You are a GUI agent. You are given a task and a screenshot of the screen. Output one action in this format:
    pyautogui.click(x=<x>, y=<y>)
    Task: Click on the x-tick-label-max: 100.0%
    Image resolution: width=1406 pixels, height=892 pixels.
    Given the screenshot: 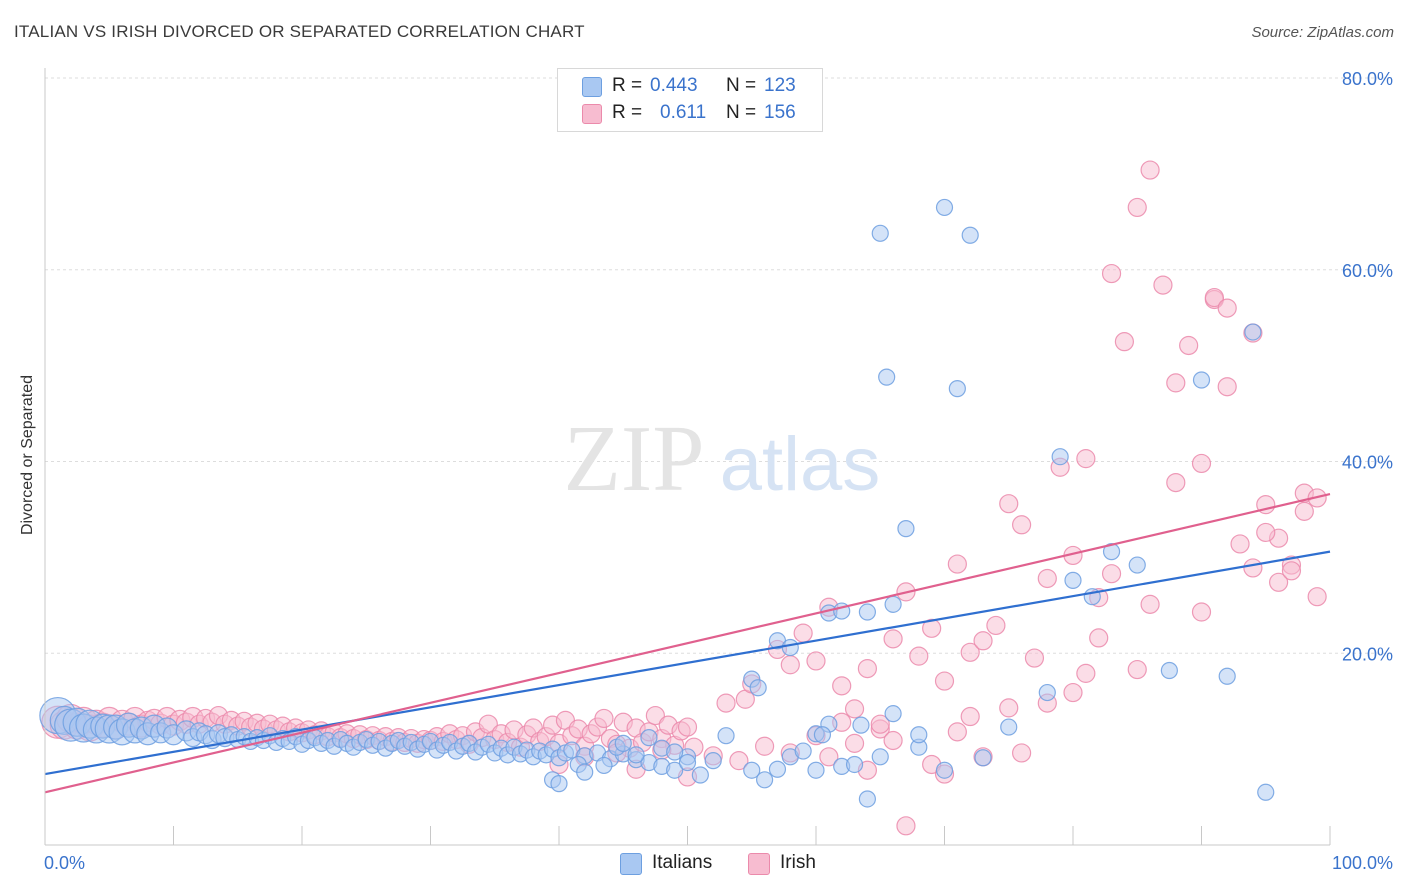 What is the action you would take?
    pyautogui.click(x=1362, y=863)
    